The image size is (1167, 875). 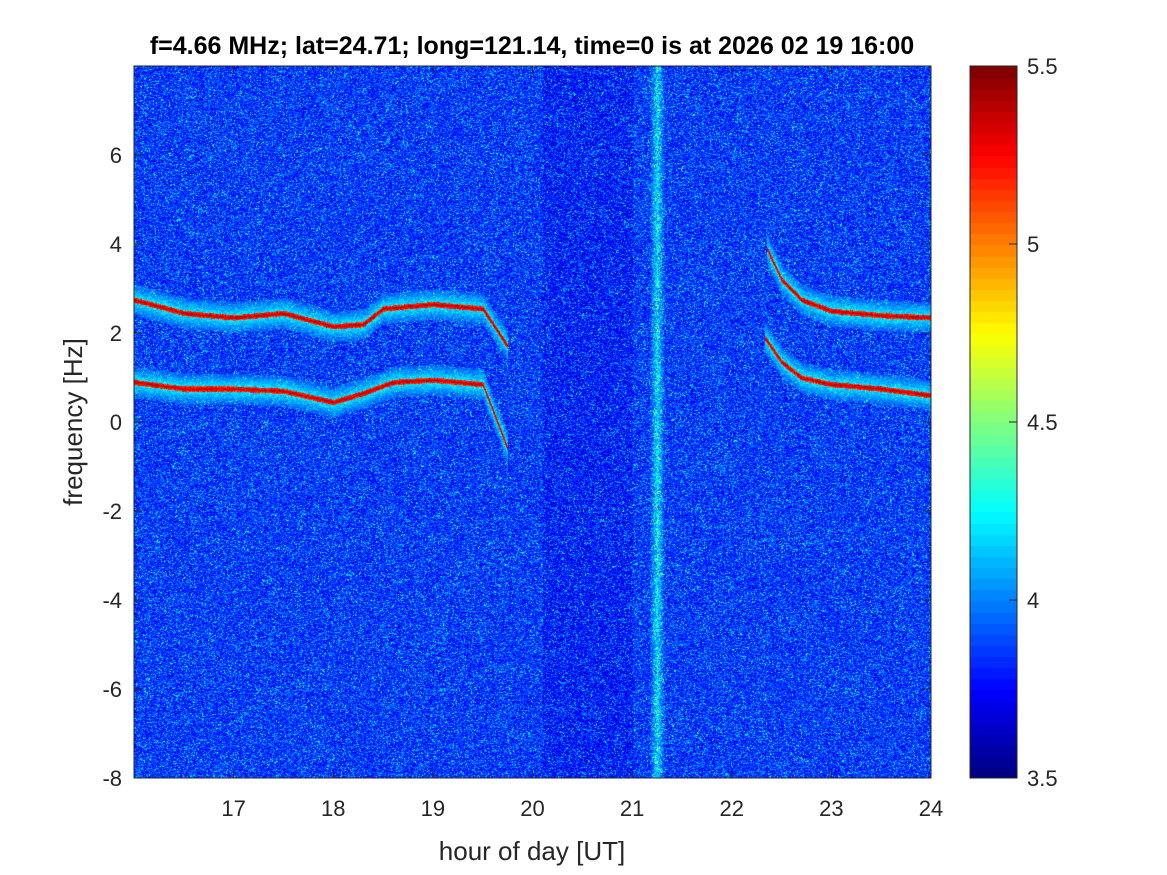 What do you see at coordinates (112, 600) in the screenshot?
I see `y-tick-label: -4` at bounding box center [112, 600].